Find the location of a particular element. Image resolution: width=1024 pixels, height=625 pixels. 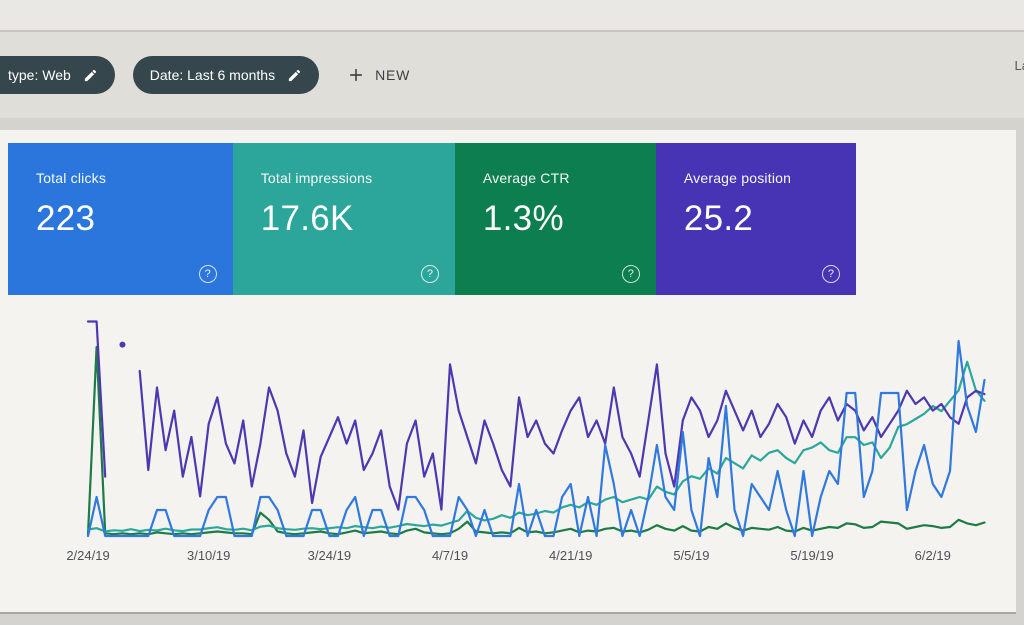

x-axis-label: 4/21/19 is located at coordinates (571, 555).